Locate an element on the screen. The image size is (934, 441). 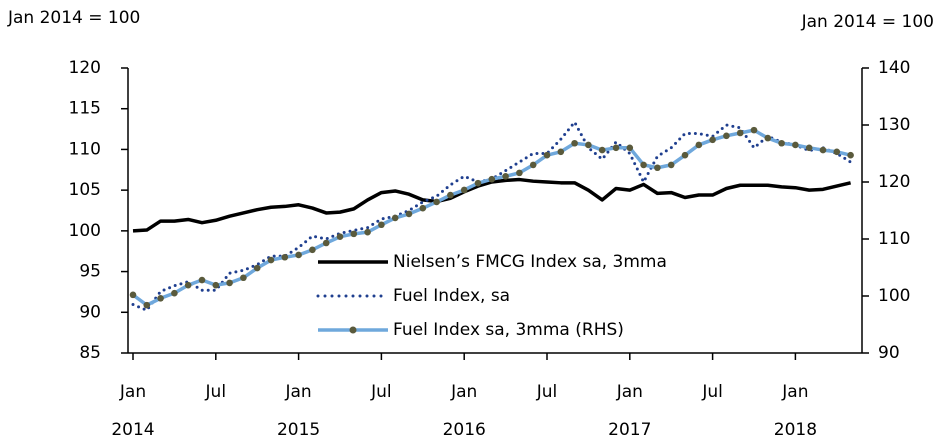
x-year-label: 2015 is located at coordinates (298, 430).